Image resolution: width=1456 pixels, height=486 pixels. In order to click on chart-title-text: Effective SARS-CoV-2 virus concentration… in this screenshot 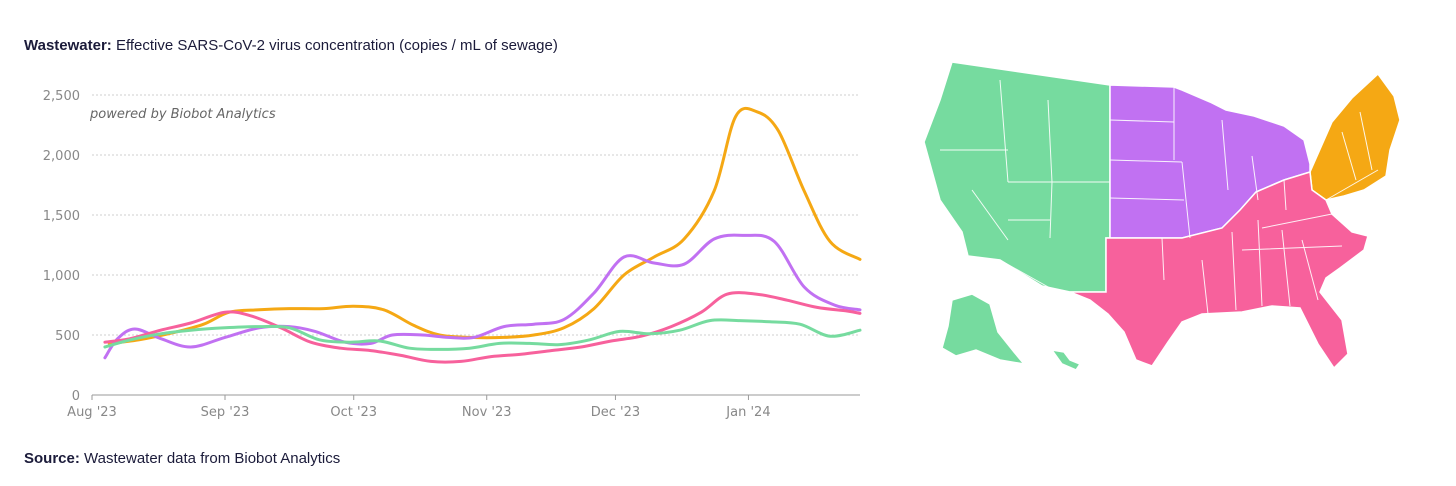, I will do `click(334, 45)`.